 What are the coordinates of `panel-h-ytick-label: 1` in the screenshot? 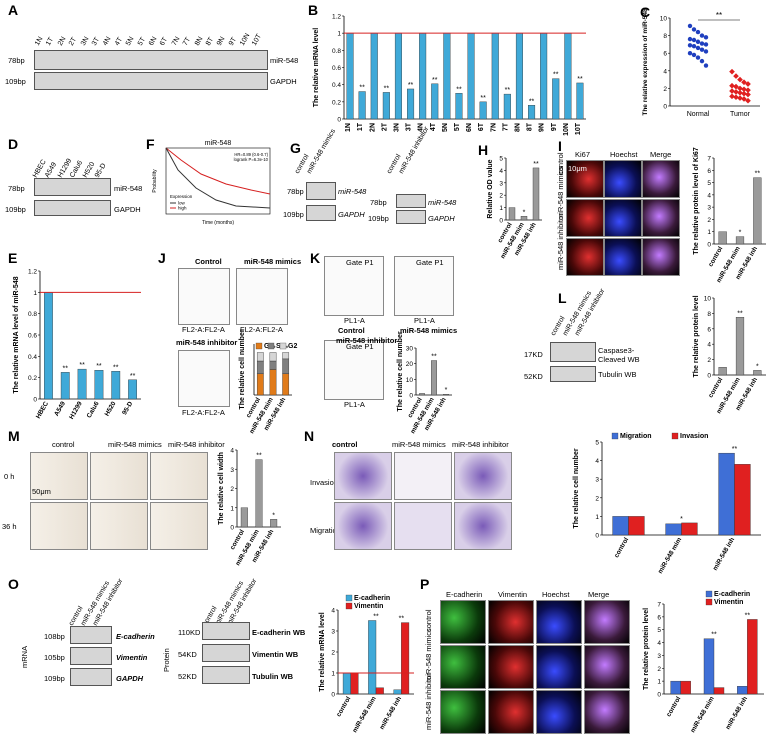 It's located at (501, 208).